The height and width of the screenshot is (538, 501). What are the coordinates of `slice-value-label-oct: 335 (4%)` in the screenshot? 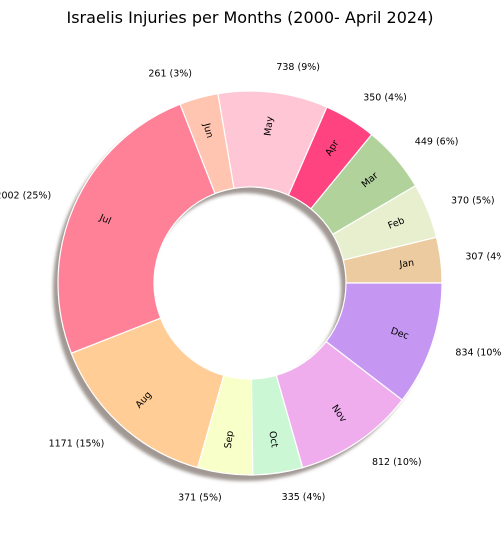 It's located at (304, 497).